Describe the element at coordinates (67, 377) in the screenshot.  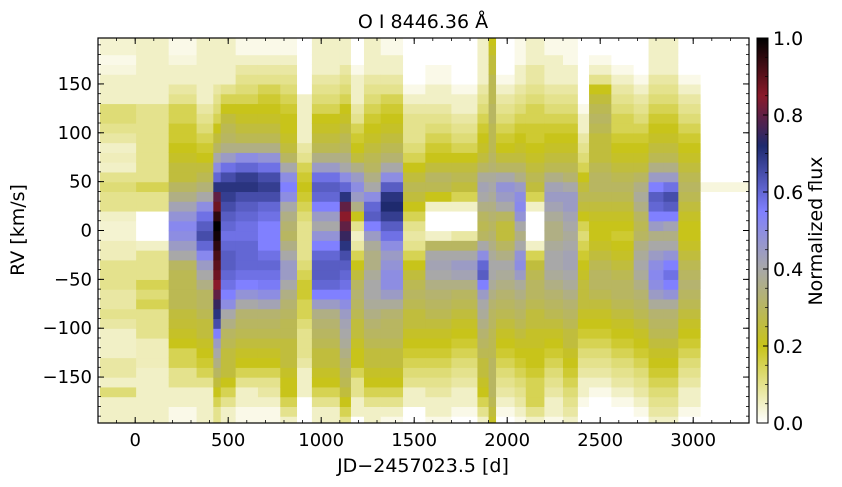
I see `y-tick-label: −150` at that location.